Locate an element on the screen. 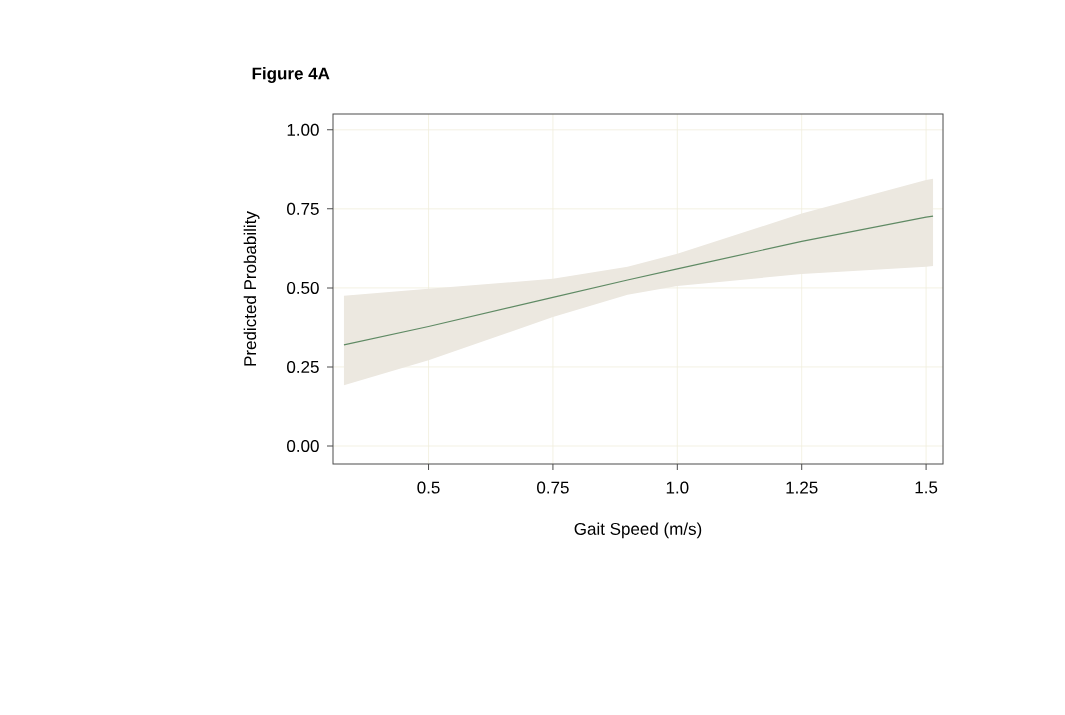  chart-title: Figure 4A is located at coordinates (291, 75).